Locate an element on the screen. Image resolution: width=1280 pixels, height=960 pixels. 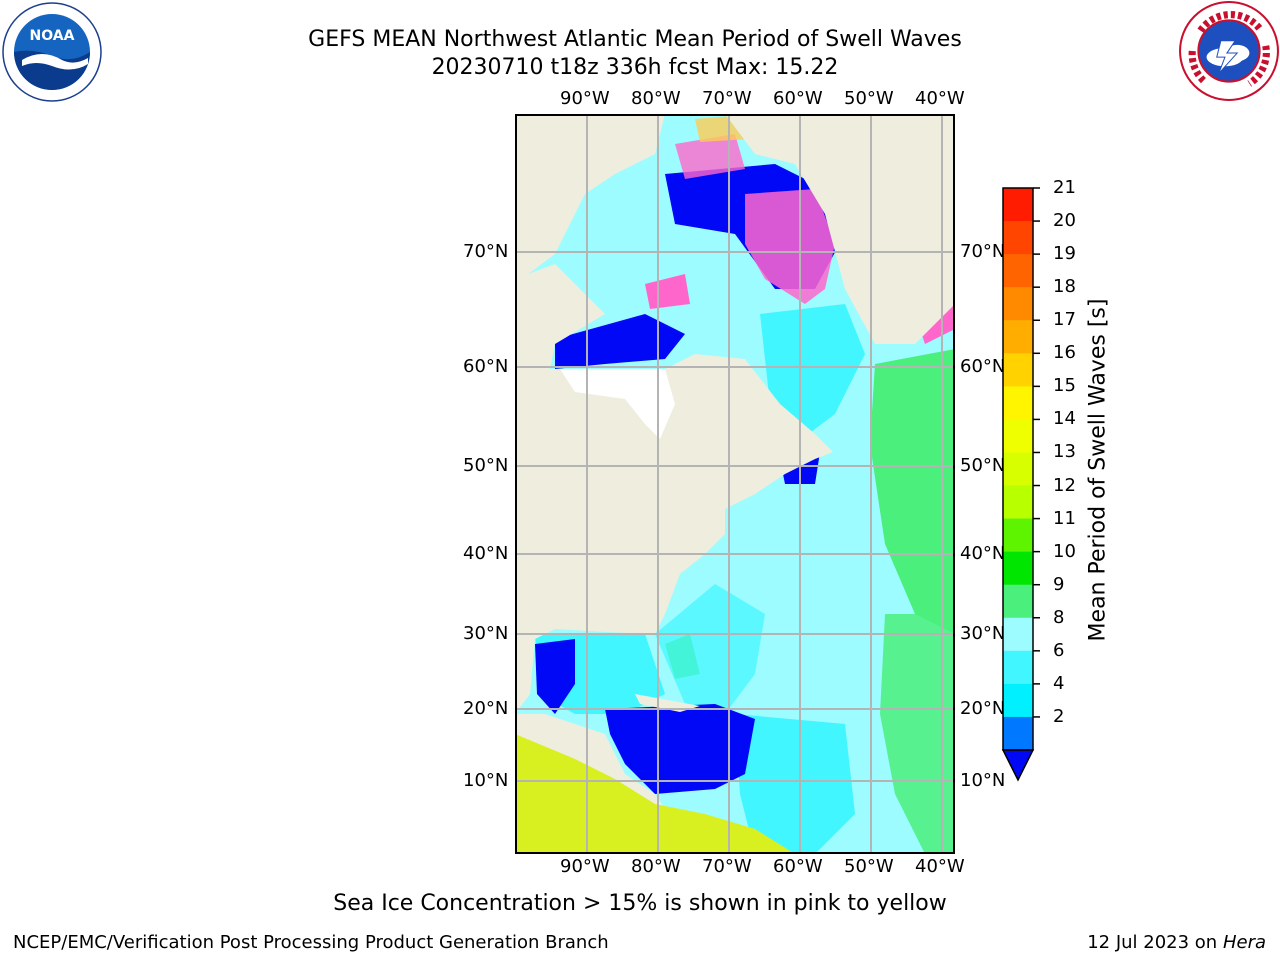
lon-label-bottom: 60°W is located at coordinates (798, 866).